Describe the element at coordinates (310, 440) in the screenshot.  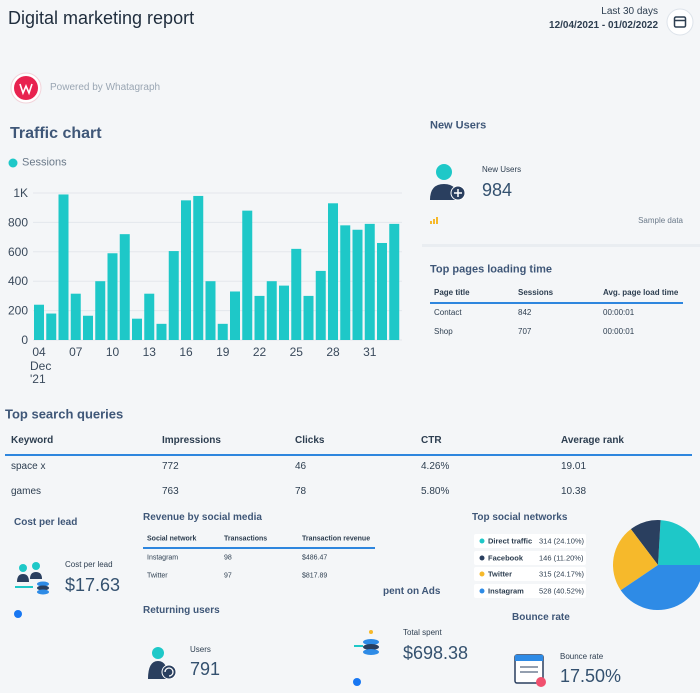
I see `column-header: Clicks` at that location.